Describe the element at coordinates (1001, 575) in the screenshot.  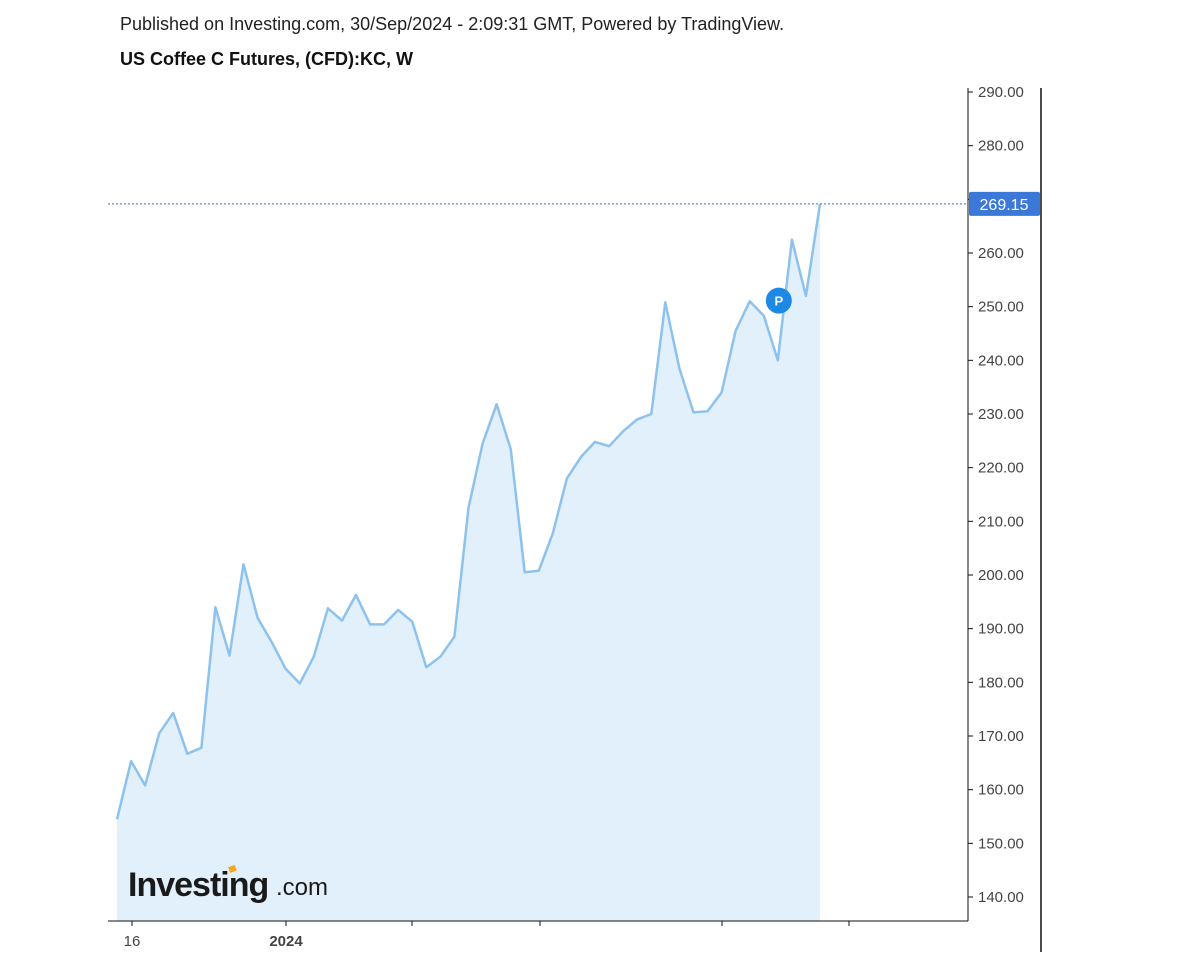
I see `y-tick-label: 200.00` at that location.